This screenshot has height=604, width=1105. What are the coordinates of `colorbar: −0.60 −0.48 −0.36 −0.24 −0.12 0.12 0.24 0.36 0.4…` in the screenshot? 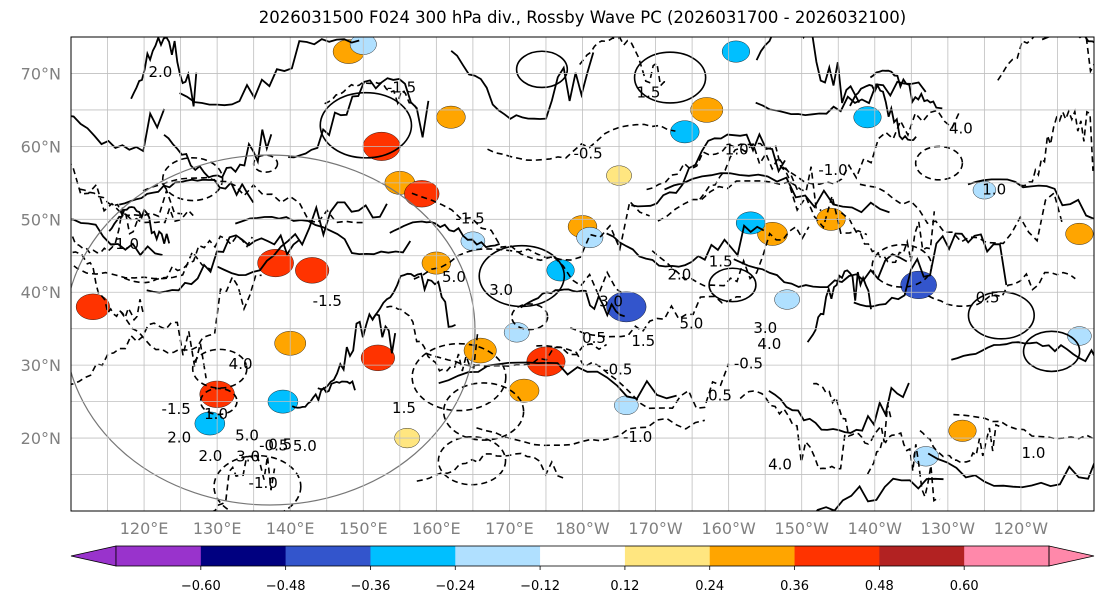 It's located at (582, 569).